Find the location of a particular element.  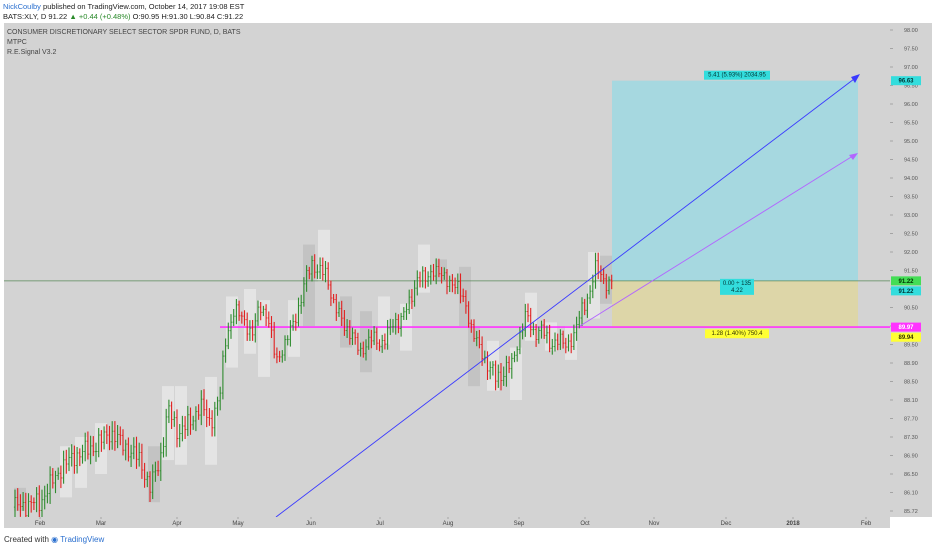

legend-indicator-mtpc: MTPC is located at coordinates (17, 42).